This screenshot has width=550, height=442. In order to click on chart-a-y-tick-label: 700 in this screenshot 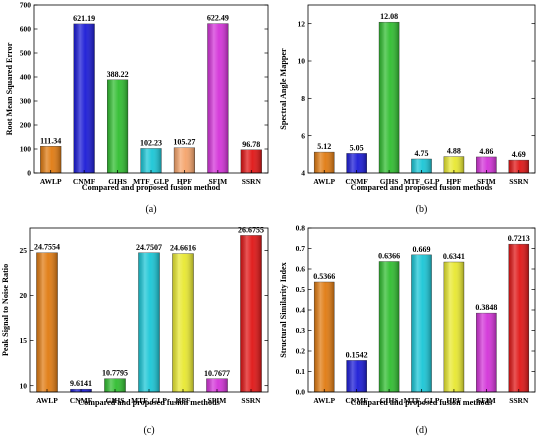, I will do `click(26, 5)`.